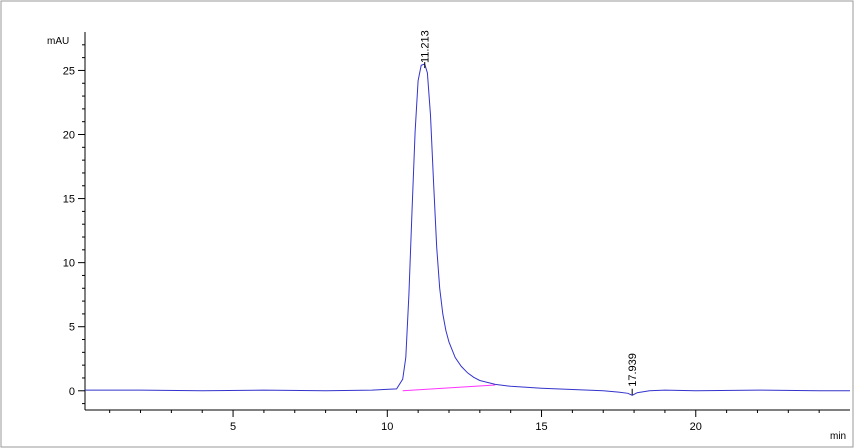 The height and width of the screenshot is (448, 854). Describe the element at coordinates (69, 71) in the screenshot. I see `y-tick-label: 25` at that location.